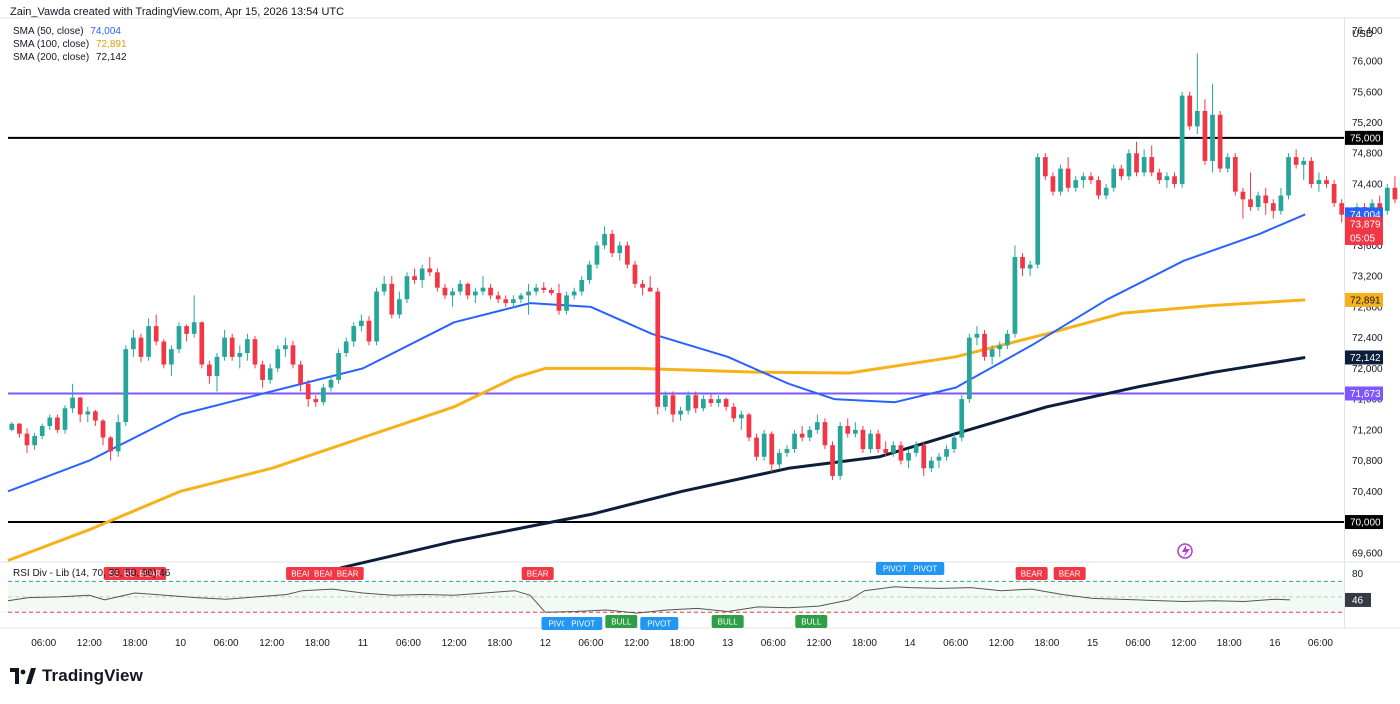 This screenshot has height=704, width=1400. I want to click on y-tick-label: 74,400, so click(1367, 184).